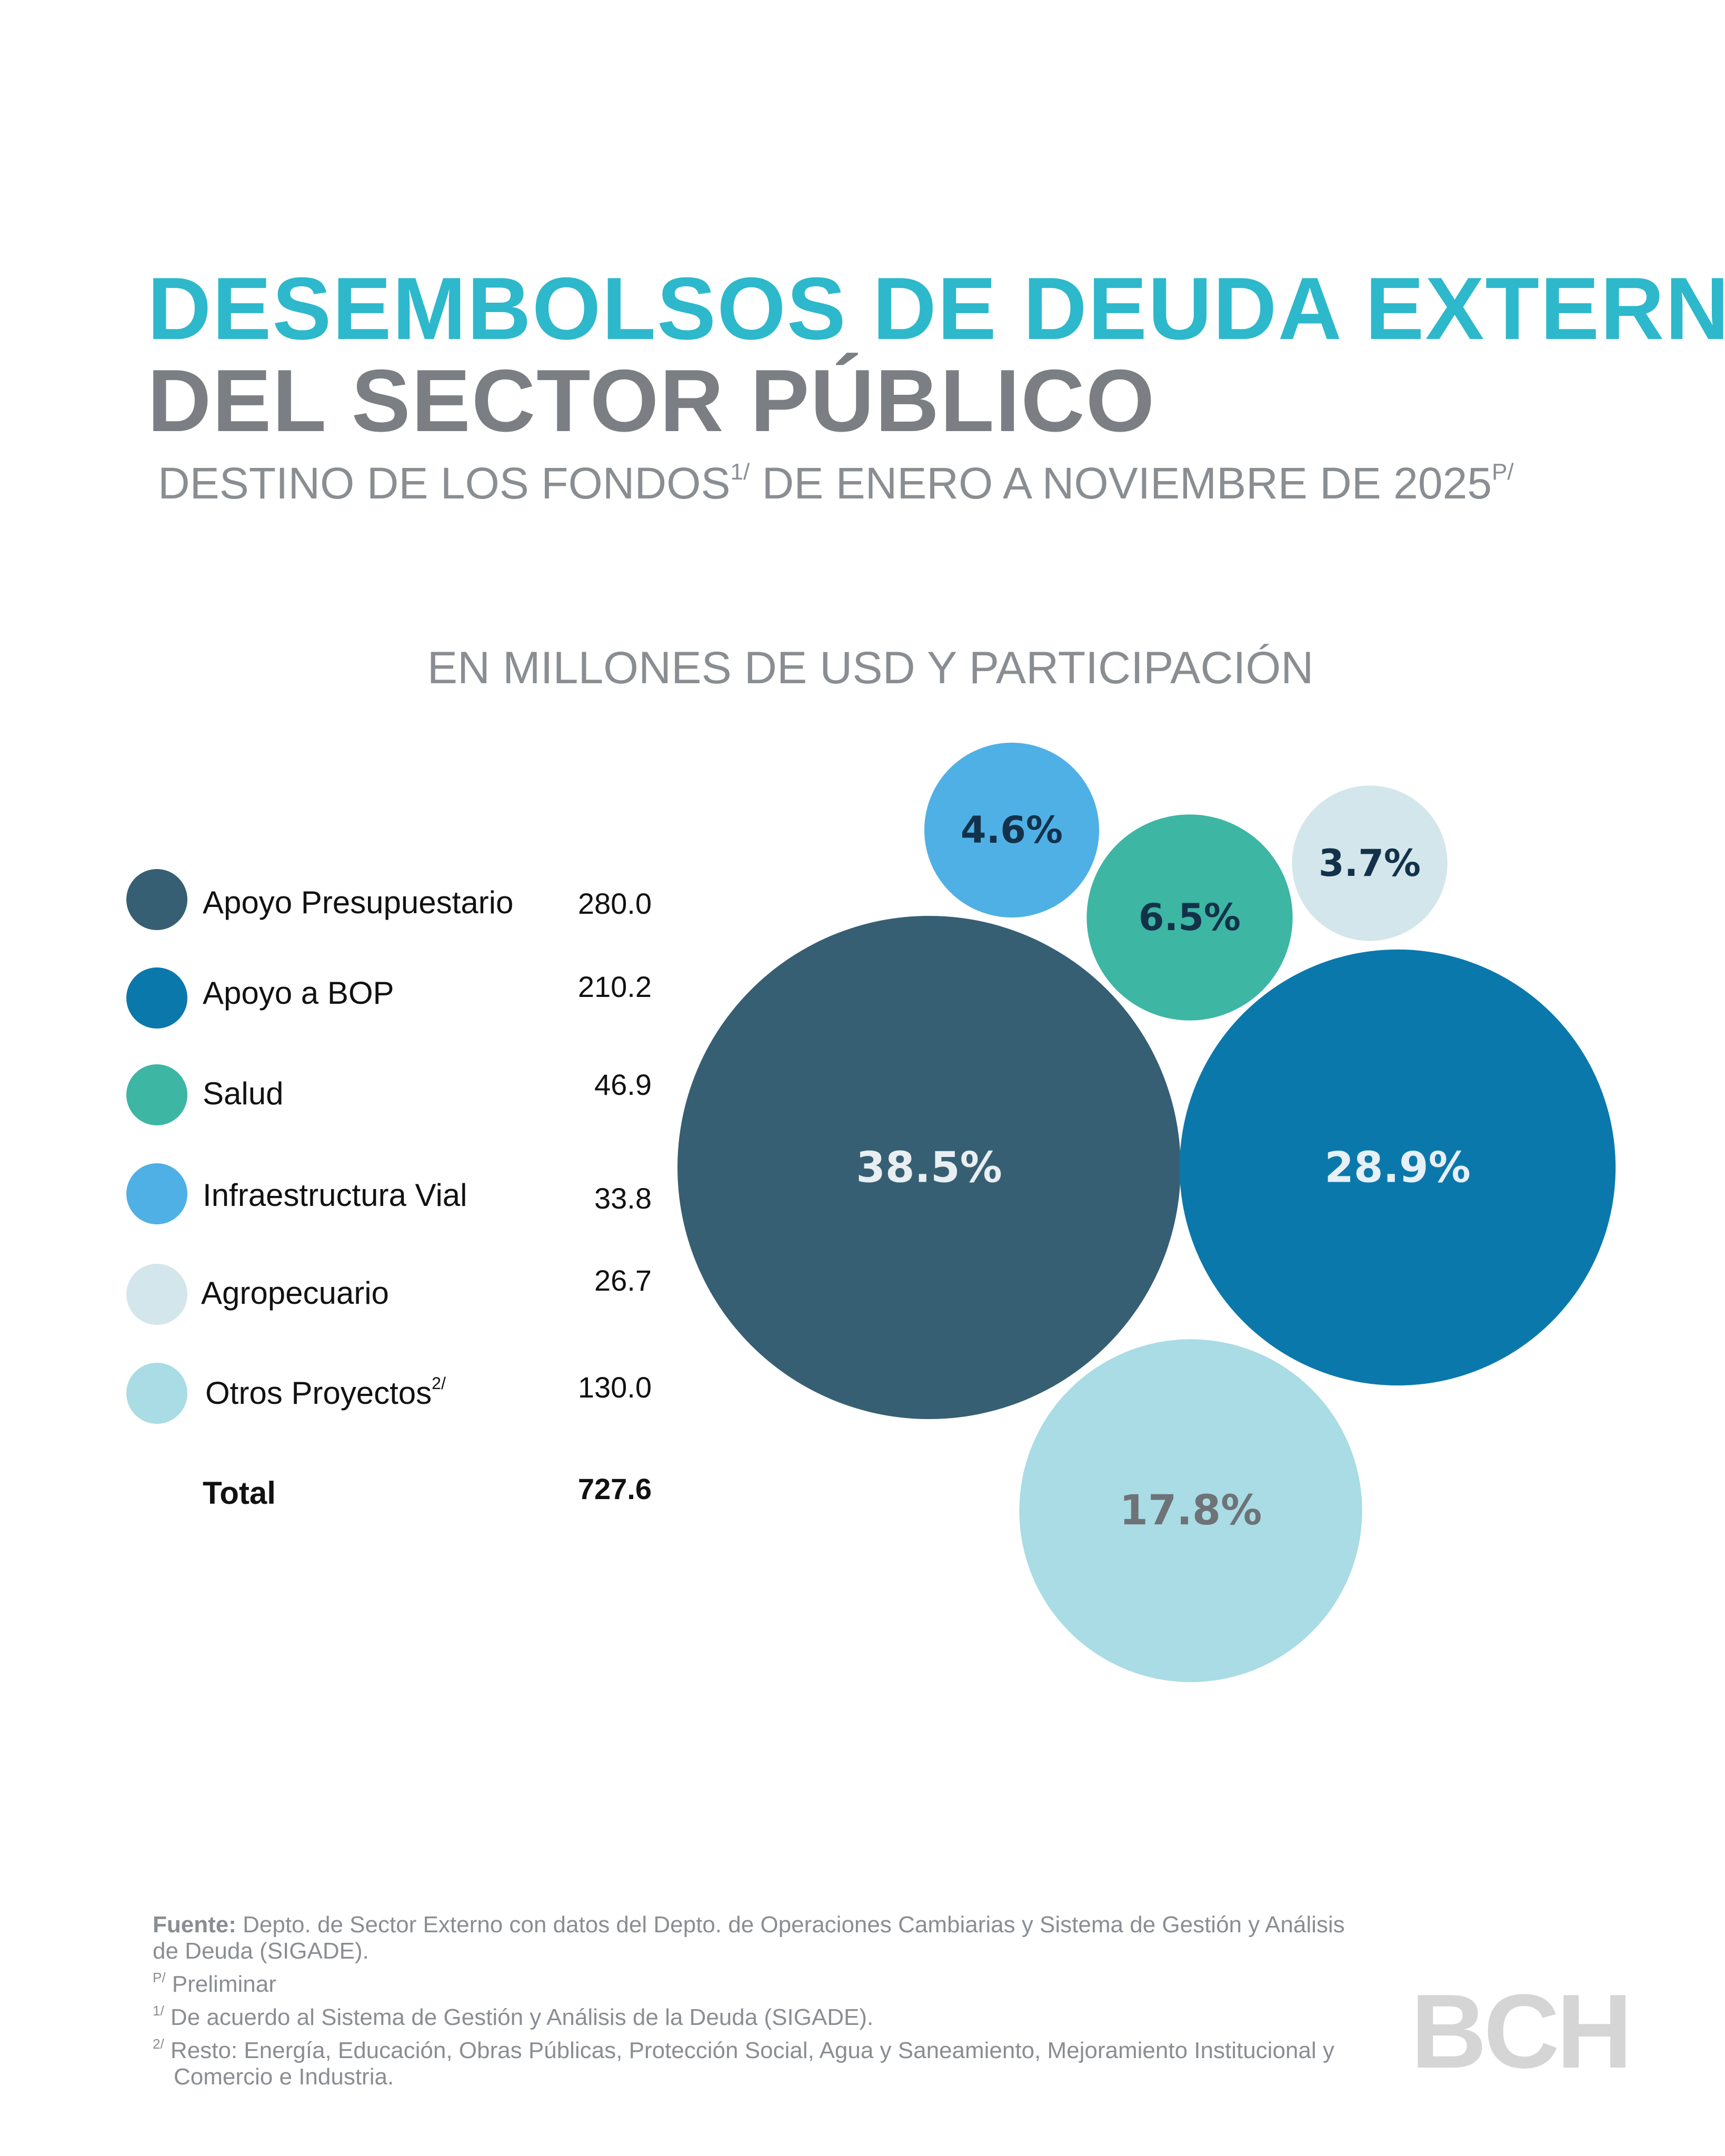 This screenshot has height=2156, width=1725. What do you see at coordinates (156, 998) in the screenshot?
I see `legend-dot-apoyo-bop` at bounding box center [156, 998].